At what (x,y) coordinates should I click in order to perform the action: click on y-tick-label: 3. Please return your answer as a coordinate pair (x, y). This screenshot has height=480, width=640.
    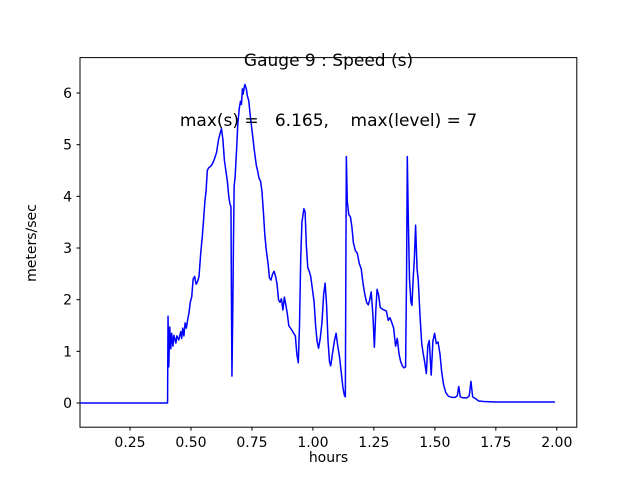
    Looking at the image, I should click on (67, 249).